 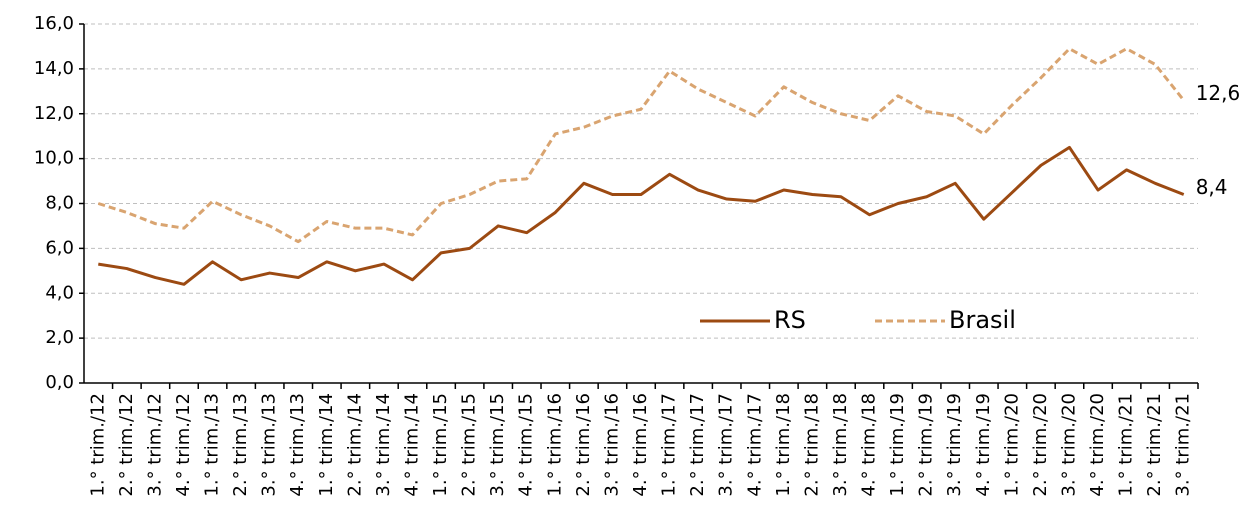 I want to click on x-tick-label: 3.° trim./14, so click(x=383, y=445).